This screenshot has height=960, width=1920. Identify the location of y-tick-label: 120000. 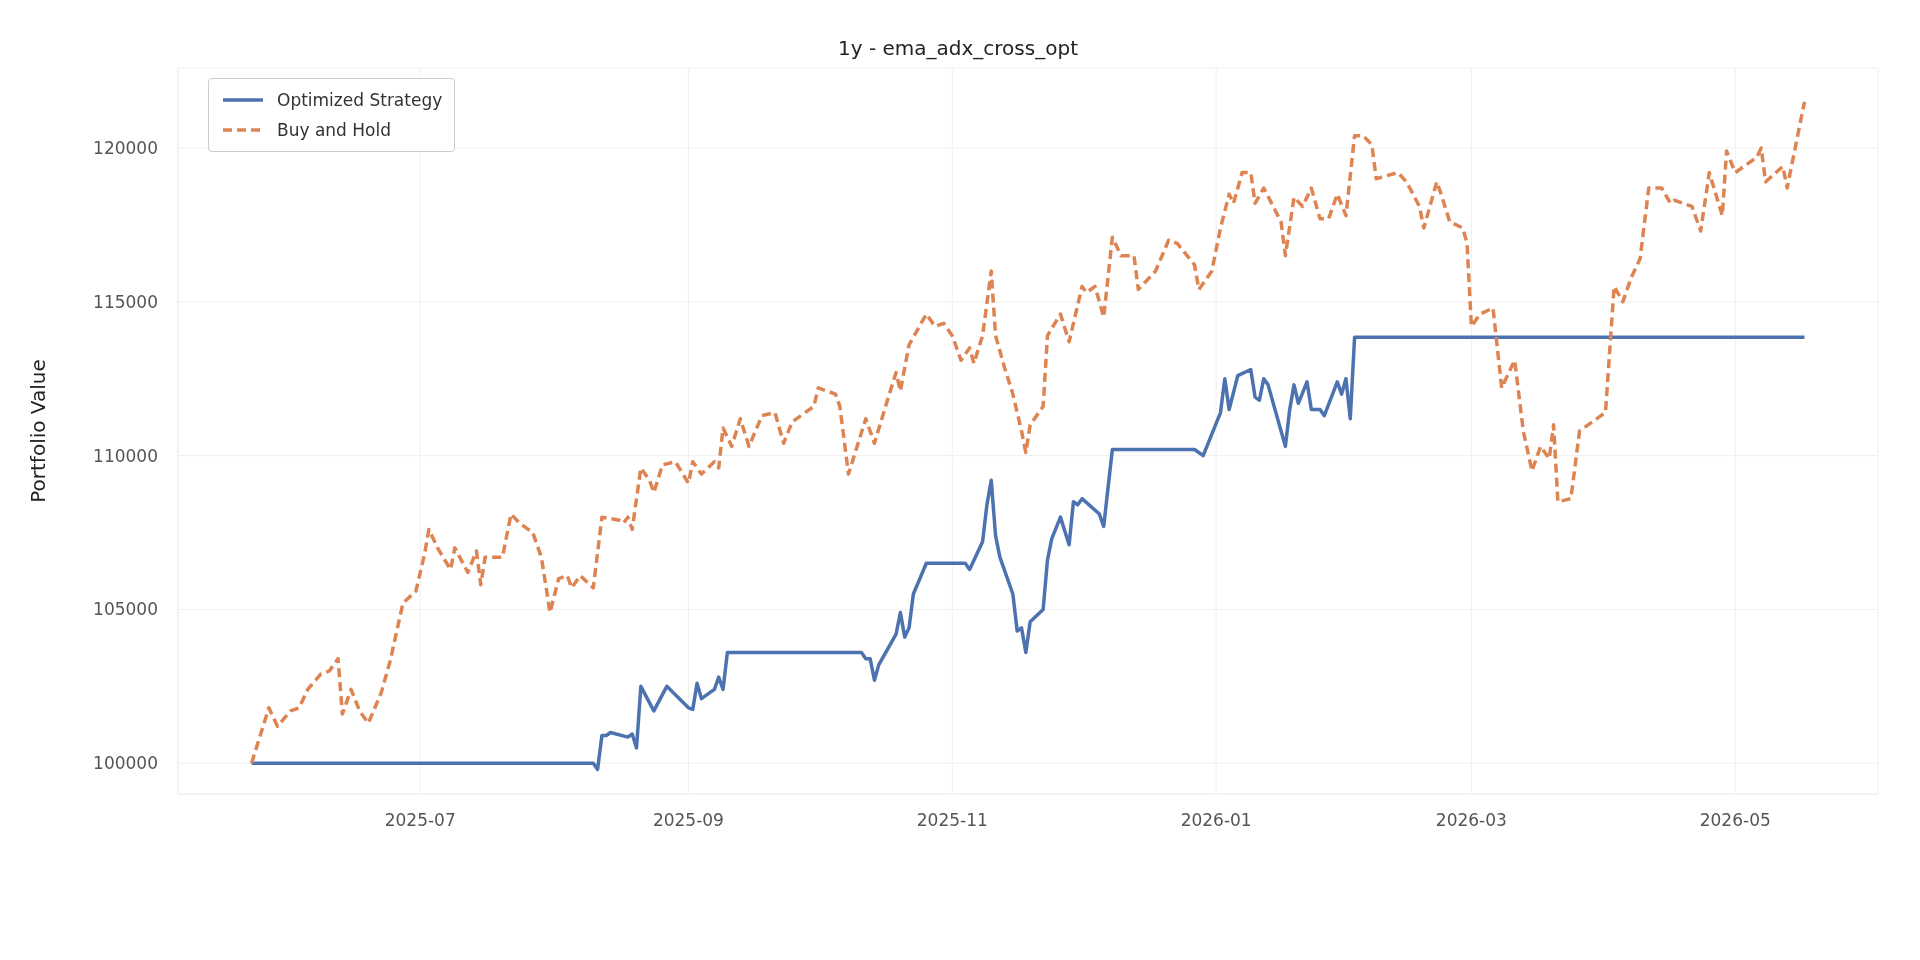
(125, 148).